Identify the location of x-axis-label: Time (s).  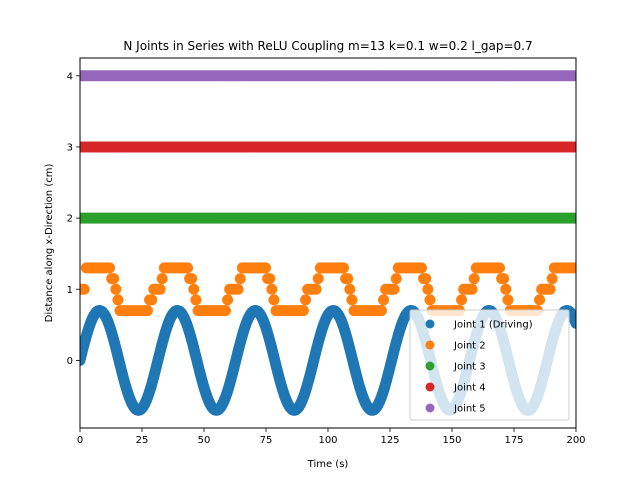
(328, 464).